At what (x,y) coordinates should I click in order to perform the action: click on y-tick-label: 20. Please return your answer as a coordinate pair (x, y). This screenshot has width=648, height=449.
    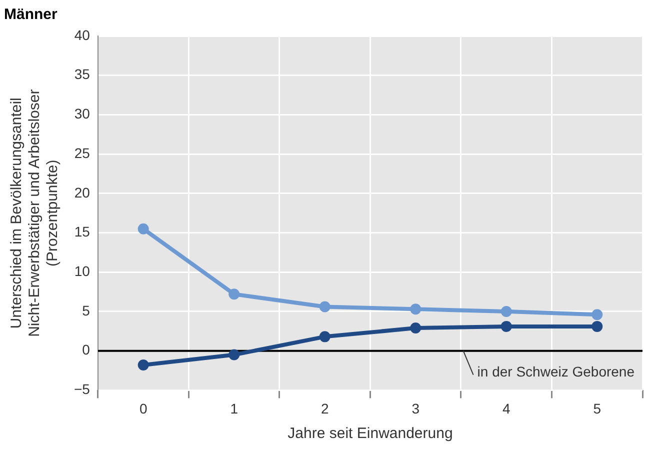
    Looking at the image, I should click on (82, 192).